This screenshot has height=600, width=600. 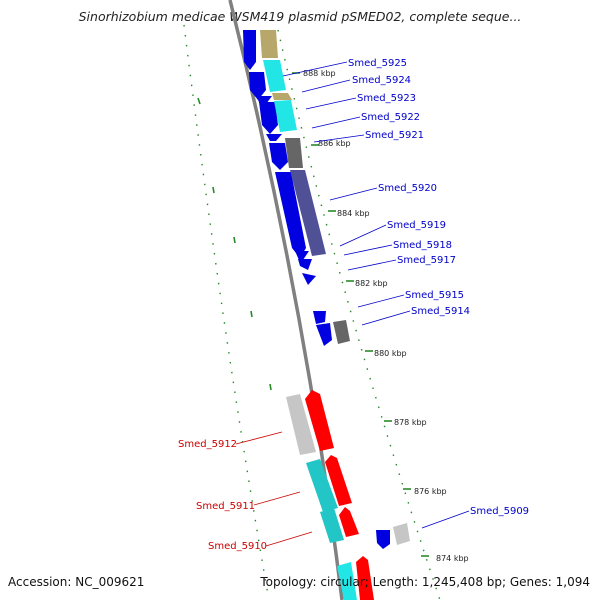 What do you see at coordinates (371, 283) in the screenshot?
I see `kbp-label: 882 kbp` at bounding box center [371, 283].